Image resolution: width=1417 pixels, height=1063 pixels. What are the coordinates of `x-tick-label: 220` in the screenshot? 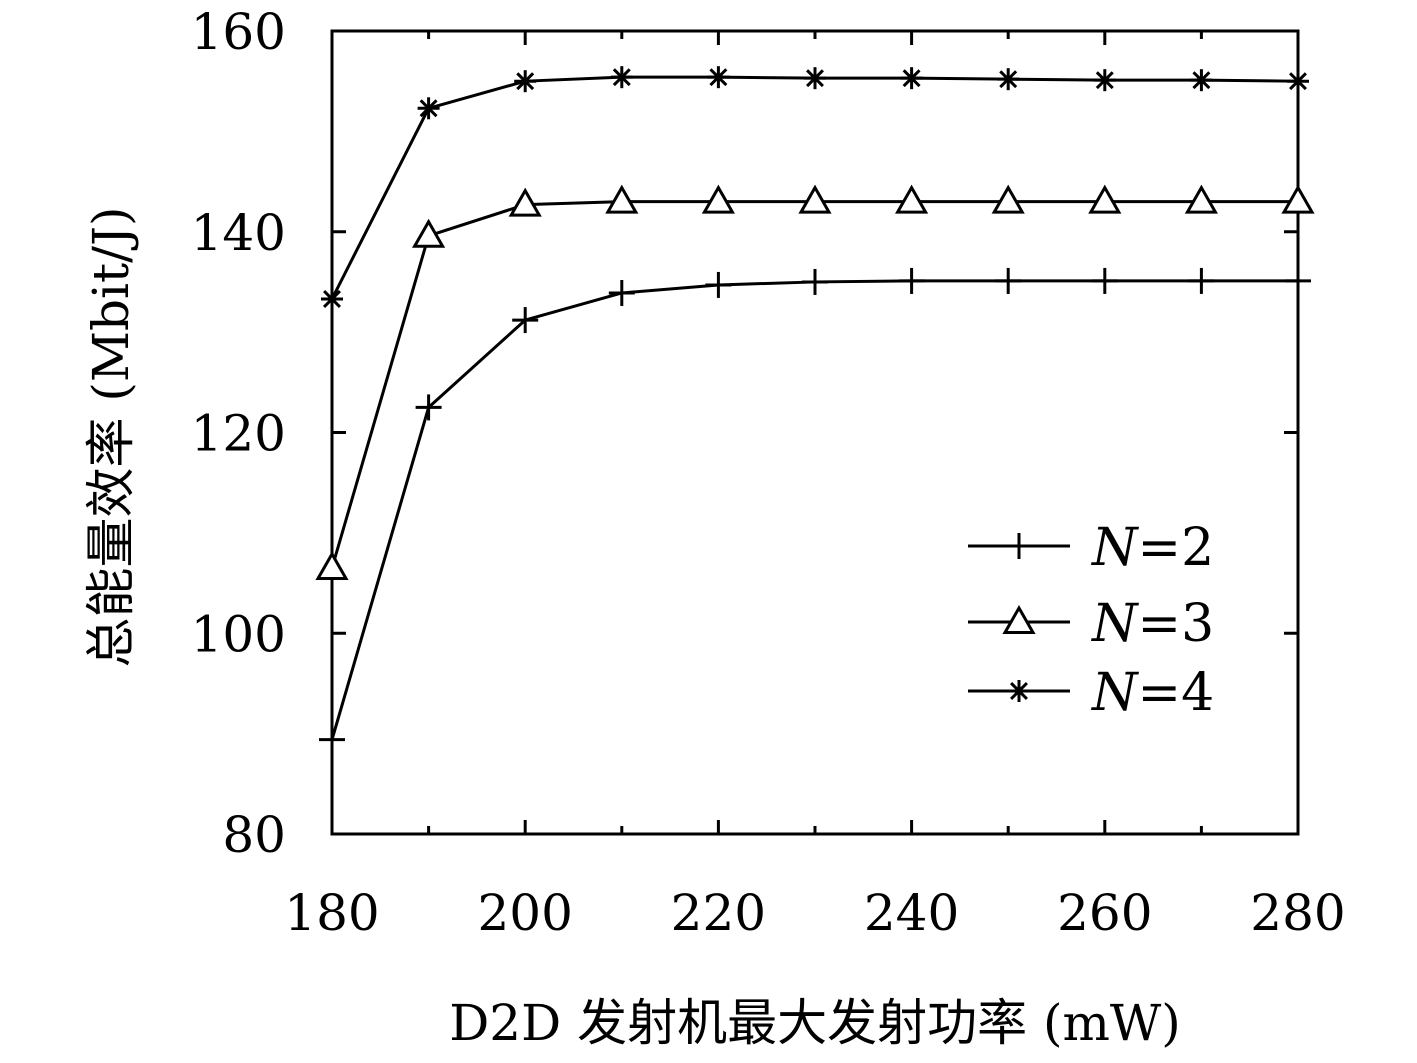 It's located at (718, 913).